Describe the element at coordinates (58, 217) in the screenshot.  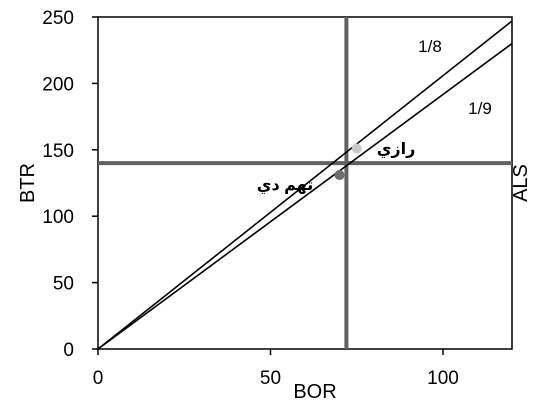
I see `y-tick-label: 100` at that location.